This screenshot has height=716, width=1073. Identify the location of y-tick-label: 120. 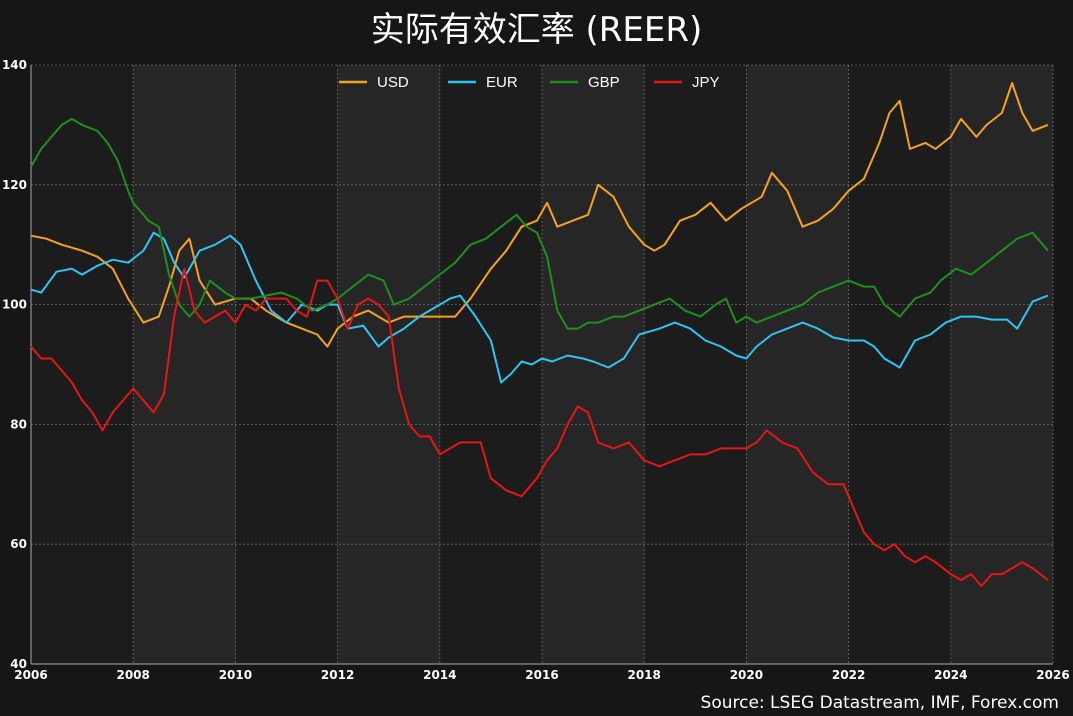
(14, 185).